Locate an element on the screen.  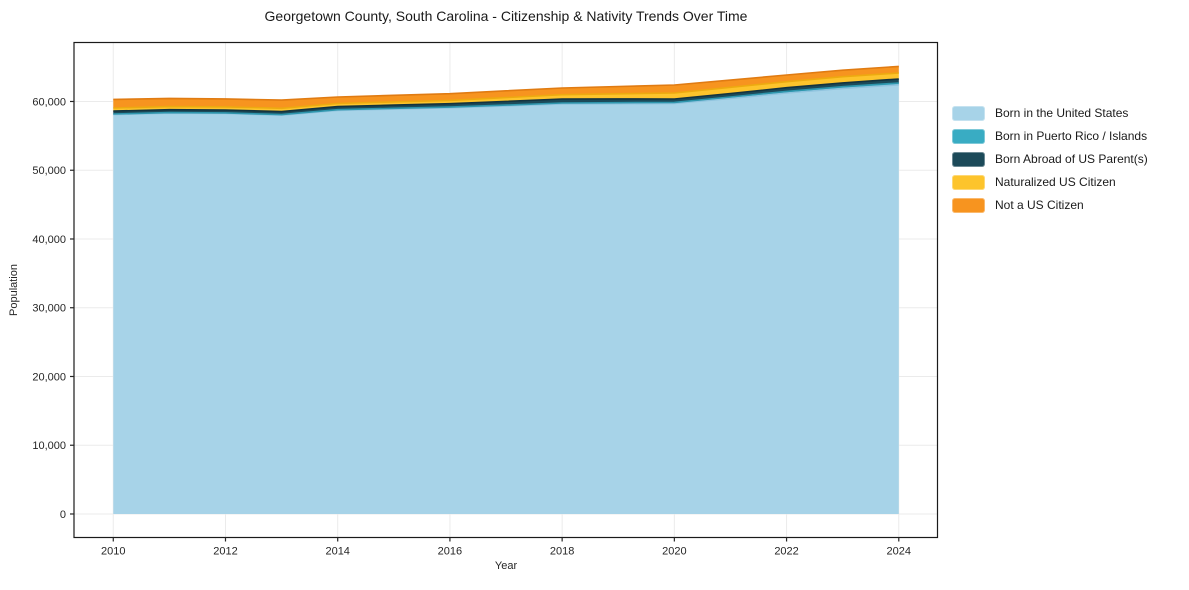
legend-item-born-pr-islands: Born in Puerto Rico / Islands is located at coordinates (1050, 136).